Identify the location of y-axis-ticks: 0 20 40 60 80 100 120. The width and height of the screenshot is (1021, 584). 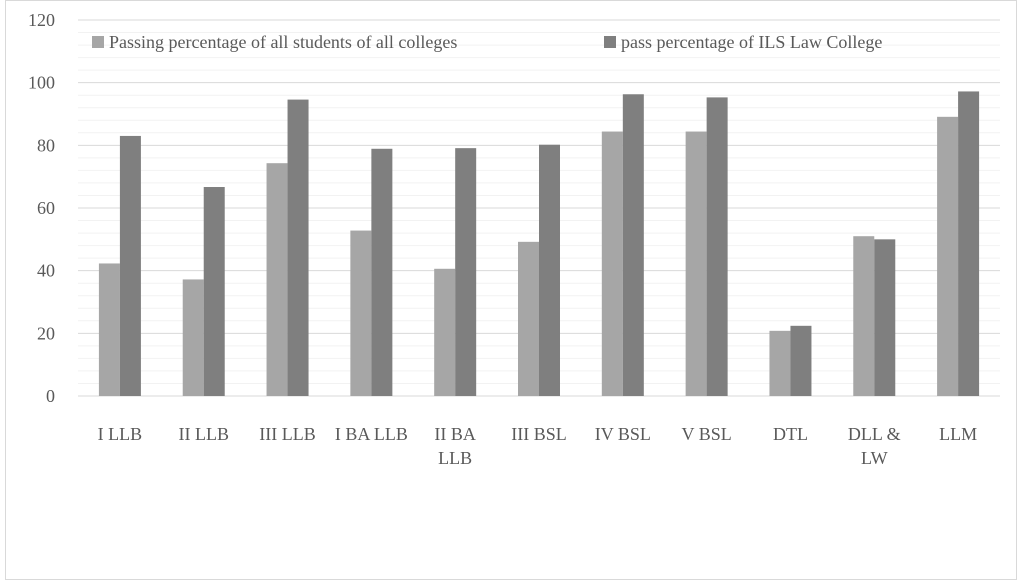
(41, 208).